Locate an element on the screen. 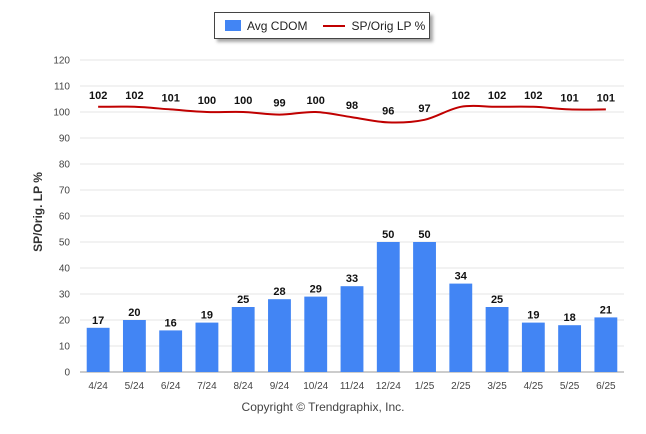  y-tick-label: 120 is located at coordinates (61, 61).